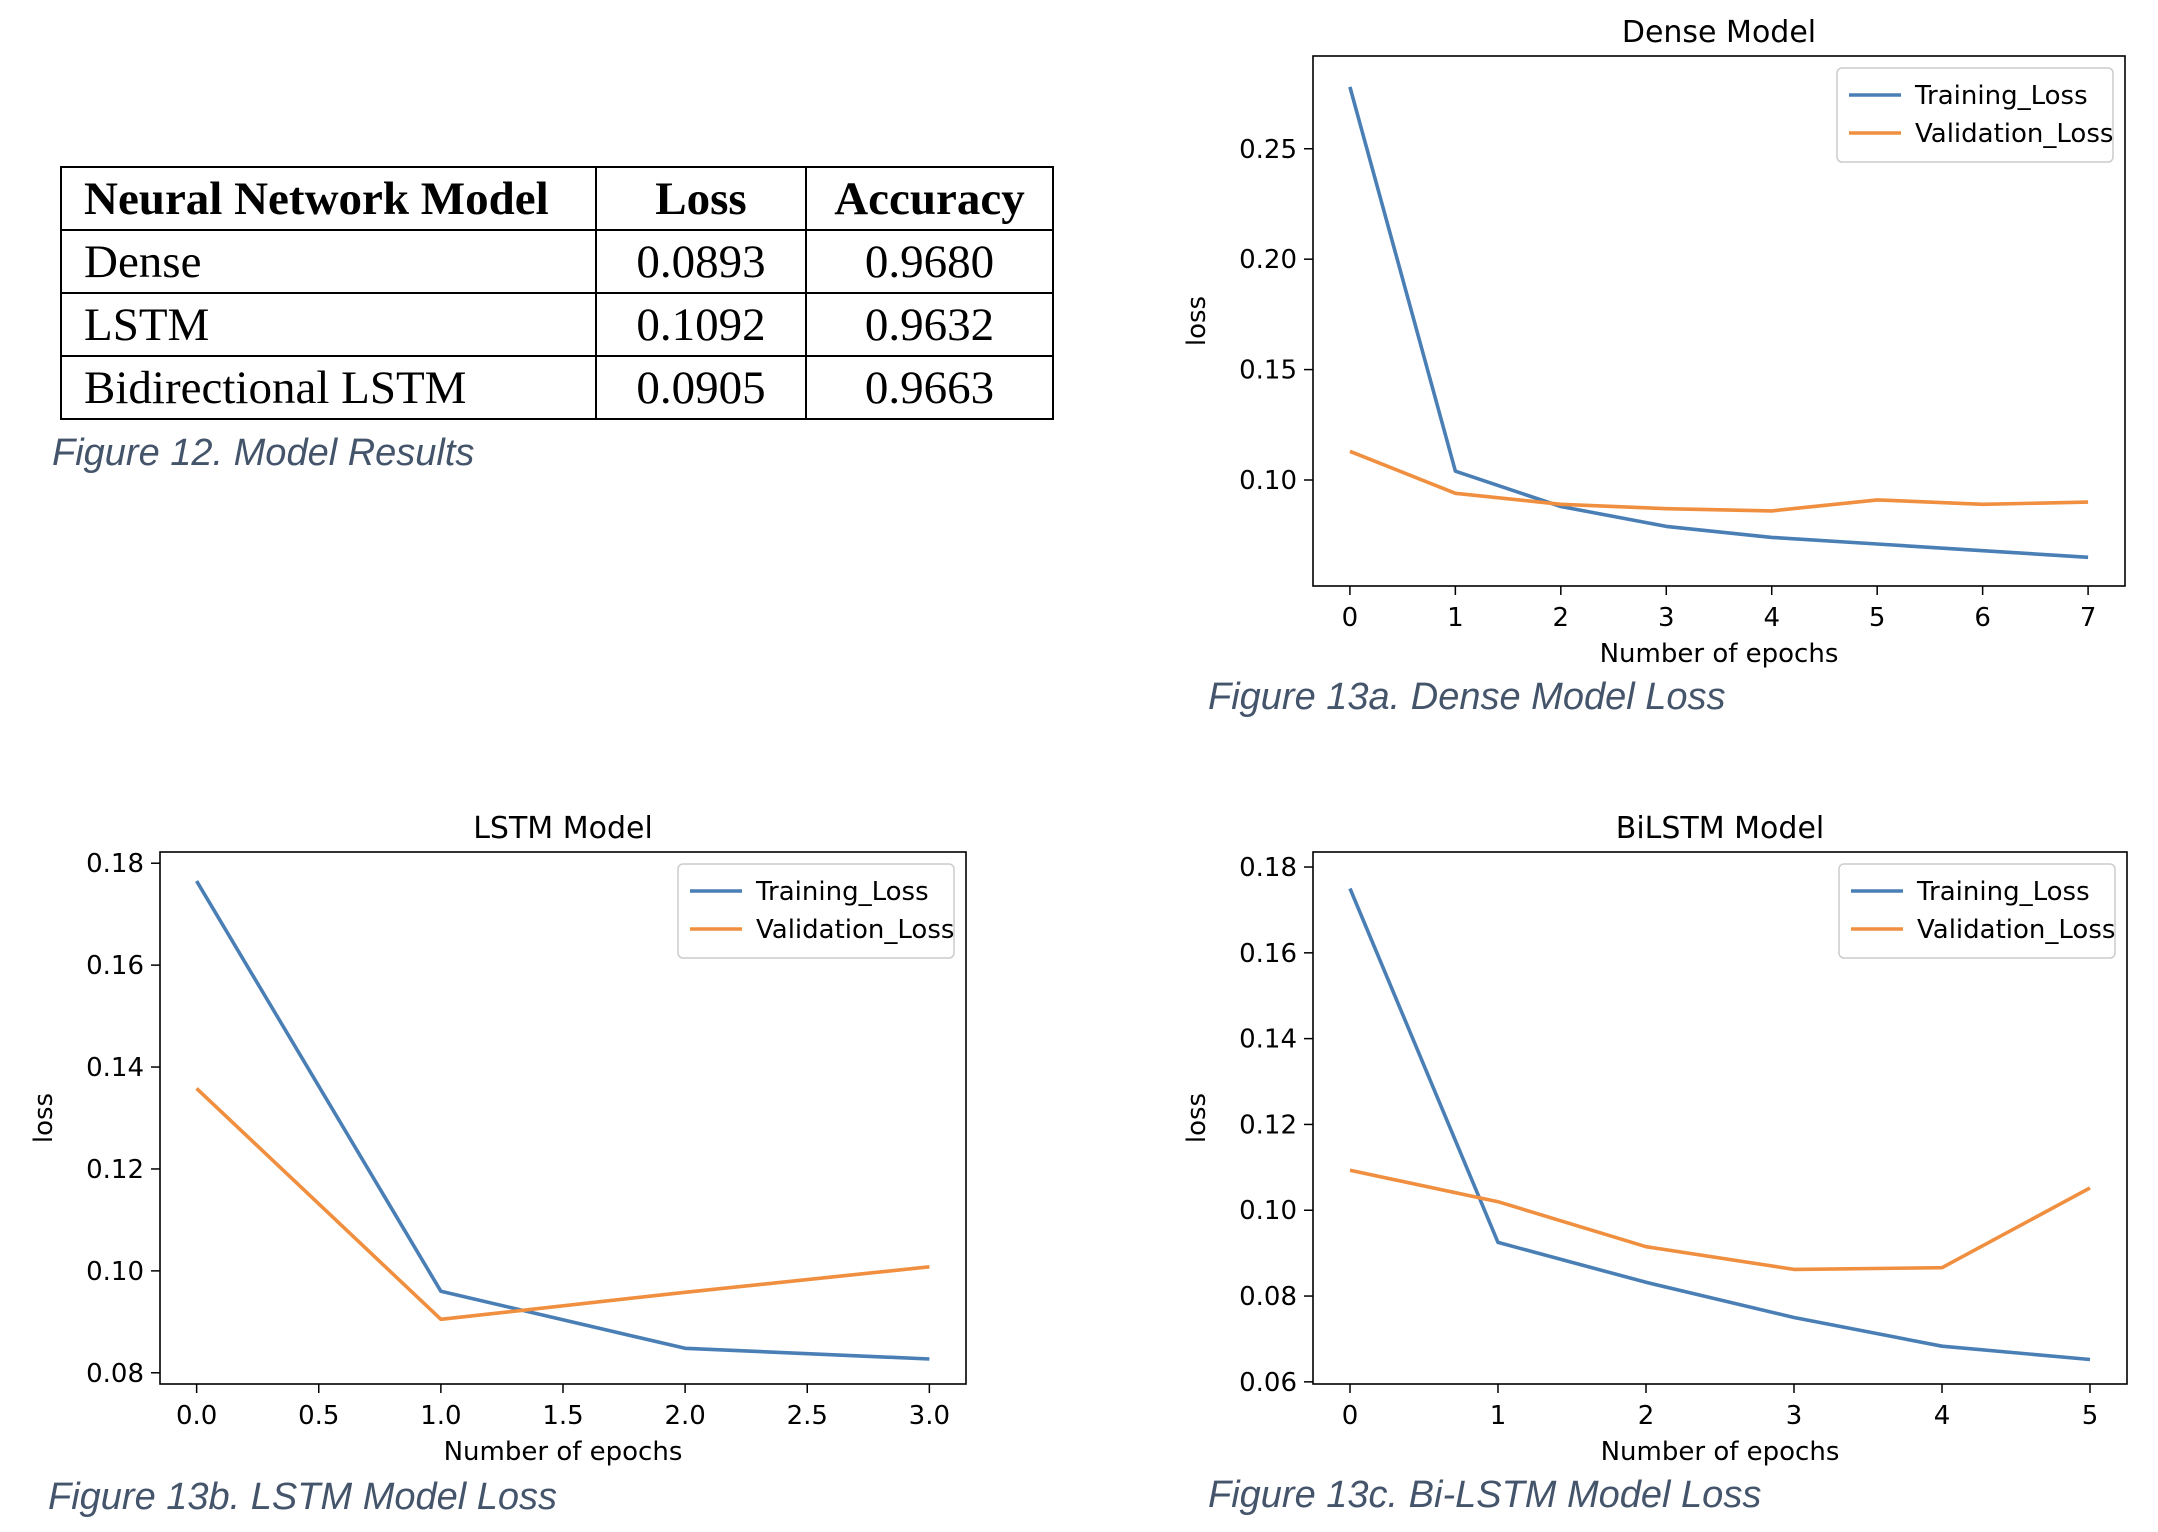 This screenshot has height=1532, width=2158. I want to click on table-cell-model: LSTM, so click(328, 324).